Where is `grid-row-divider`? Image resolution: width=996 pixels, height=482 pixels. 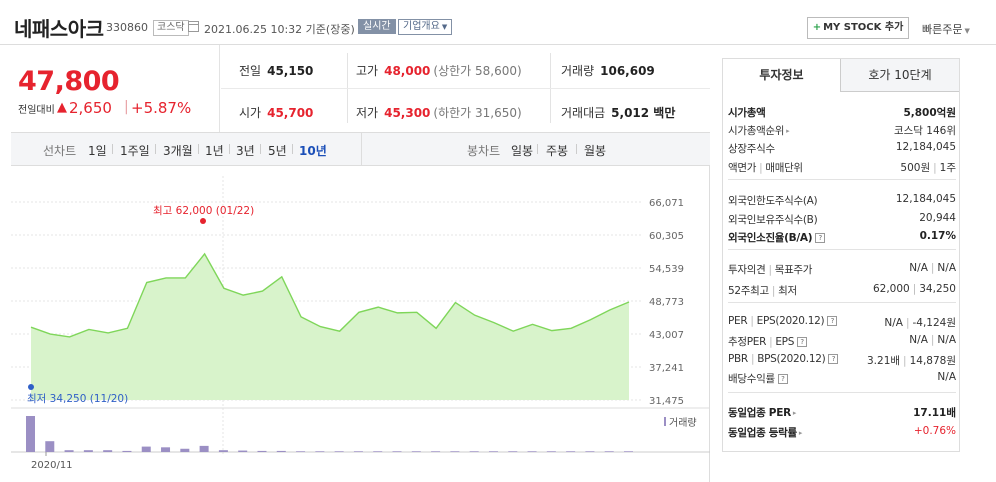
grid-row-divider is located at coordinates (465, 88).